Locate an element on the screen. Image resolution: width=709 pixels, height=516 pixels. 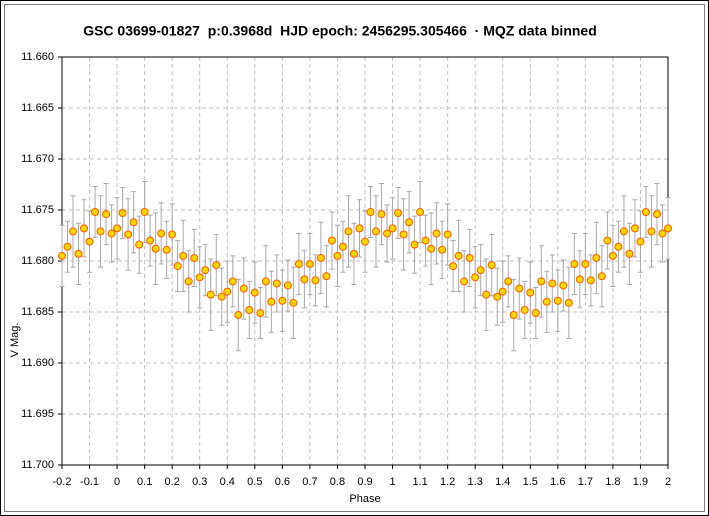
y-tick-label: 11.680 is located at coordinates (37, 261).